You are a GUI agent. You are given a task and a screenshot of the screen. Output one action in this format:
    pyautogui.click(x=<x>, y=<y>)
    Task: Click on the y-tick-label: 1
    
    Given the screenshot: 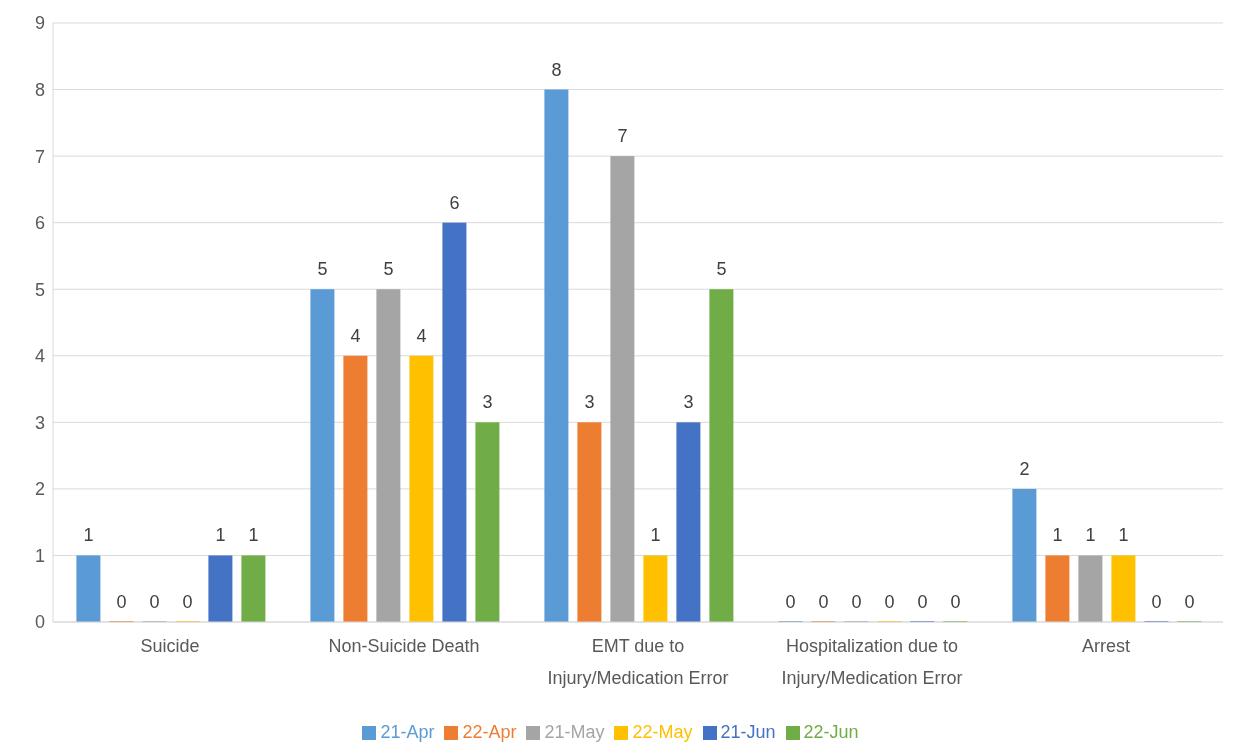 What is the action you would take?
    pyautogui.click(x=39, y=555)
    